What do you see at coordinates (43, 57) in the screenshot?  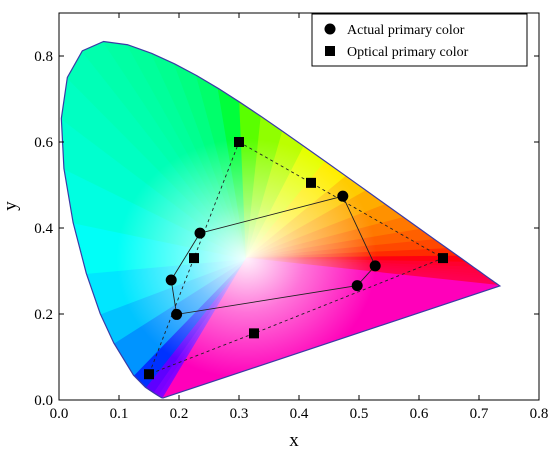 I see `y-tick-label: 0.8` at bounding box center [43, 57].